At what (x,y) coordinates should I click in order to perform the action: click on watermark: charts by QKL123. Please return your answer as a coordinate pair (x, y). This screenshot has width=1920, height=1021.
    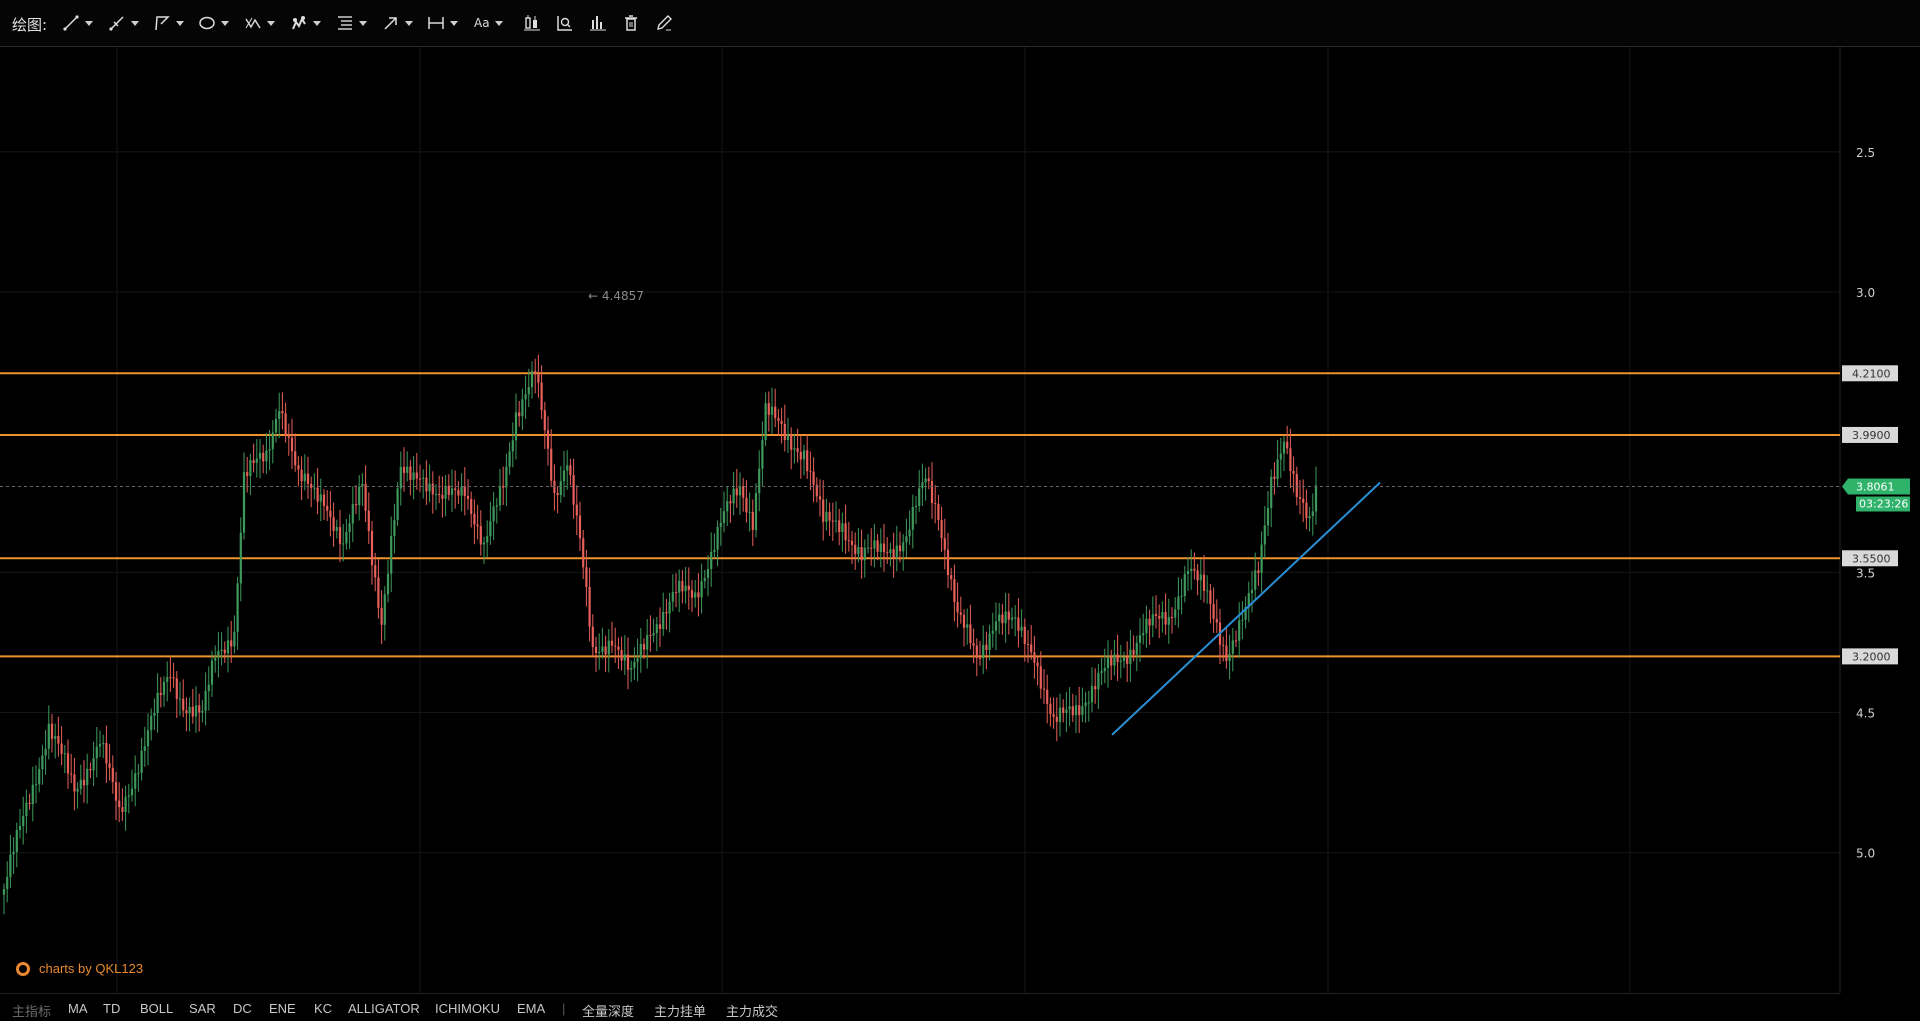
    Looking at the image, I should click on (79, 968).